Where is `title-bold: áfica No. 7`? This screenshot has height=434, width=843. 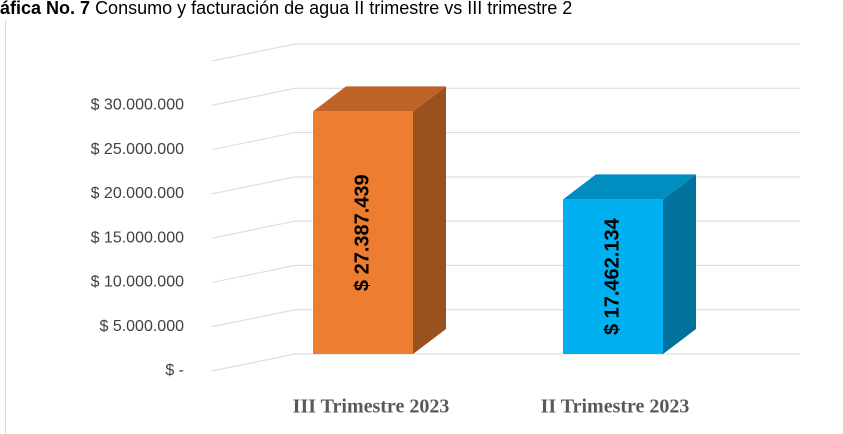
title-bold: áfica No. 7 is located at coordinates (45, 9).